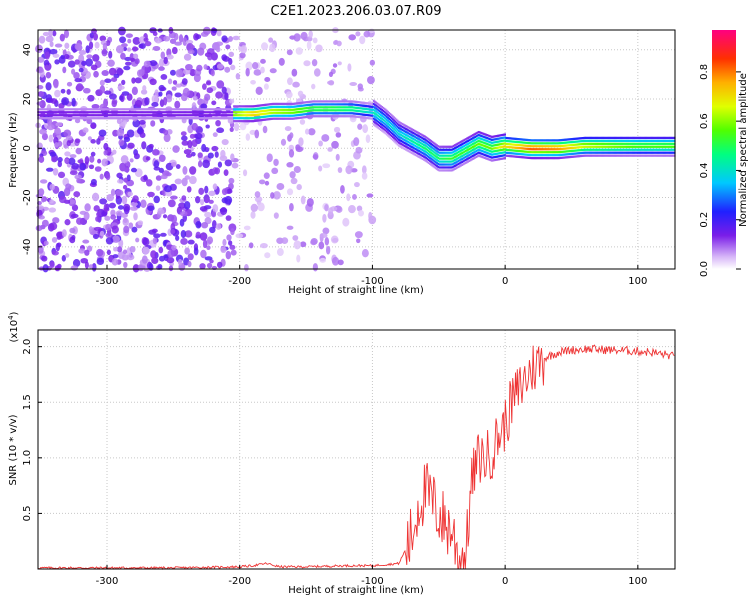  Describe the element at coordinates (13, 150) in the screenshot. I see `spectrogram-y-axis-label: Frequency (Hz)` at that location.